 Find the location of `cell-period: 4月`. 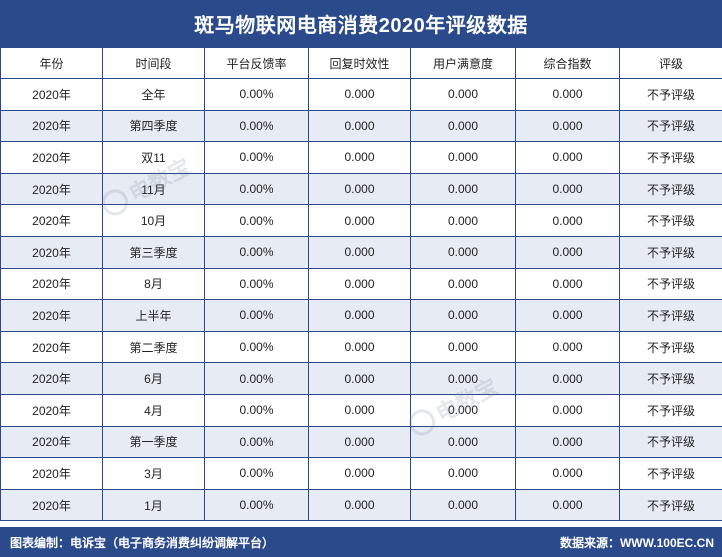

cell-period: 4月 is located at coordinates (153, 410).